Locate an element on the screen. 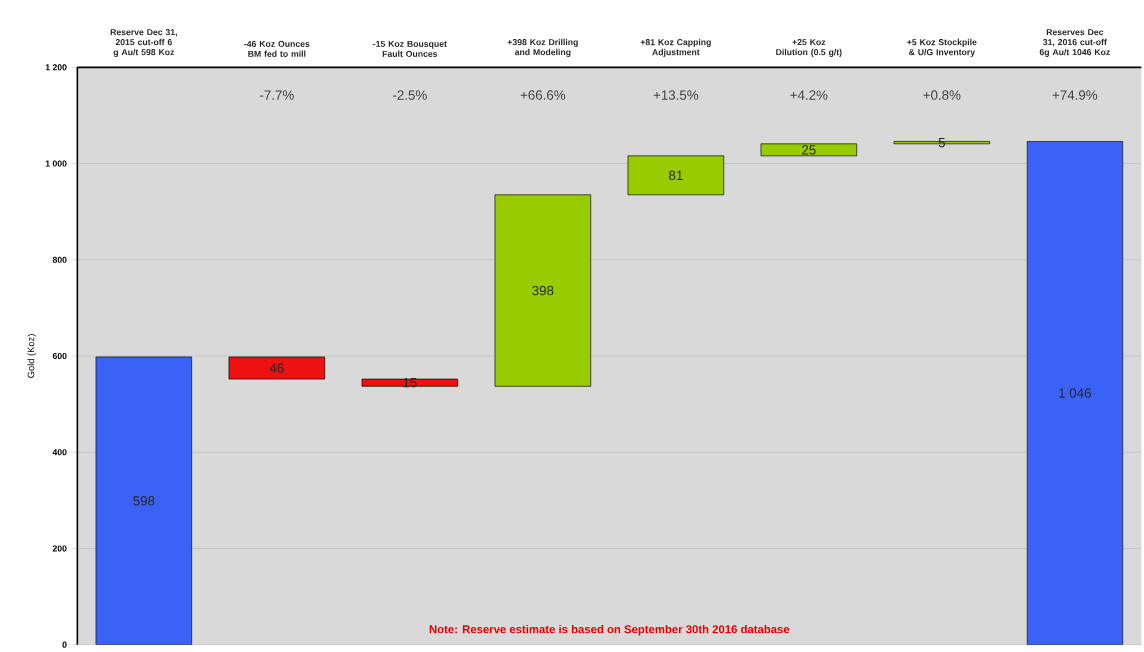 This screenshot has width=1144, height=652. data-label: 81 is located at coordinates (676, 175).